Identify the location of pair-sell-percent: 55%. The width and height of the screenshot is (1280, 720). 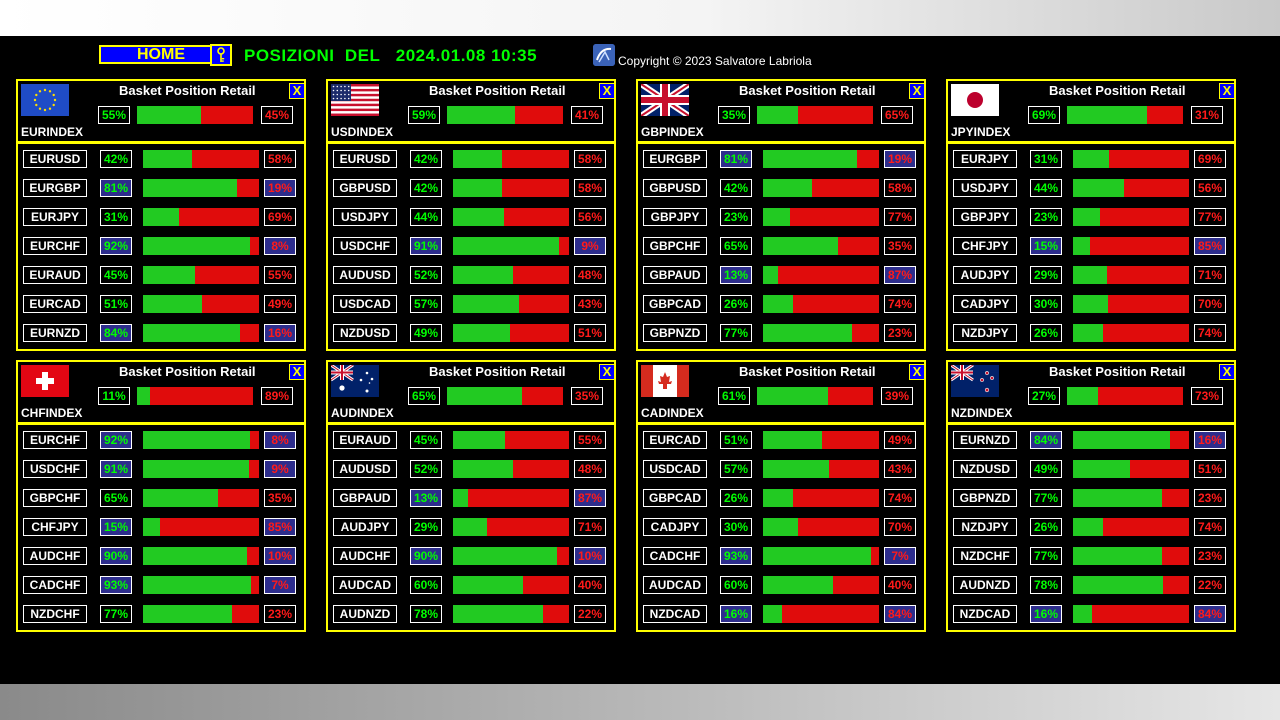
(590, 440).